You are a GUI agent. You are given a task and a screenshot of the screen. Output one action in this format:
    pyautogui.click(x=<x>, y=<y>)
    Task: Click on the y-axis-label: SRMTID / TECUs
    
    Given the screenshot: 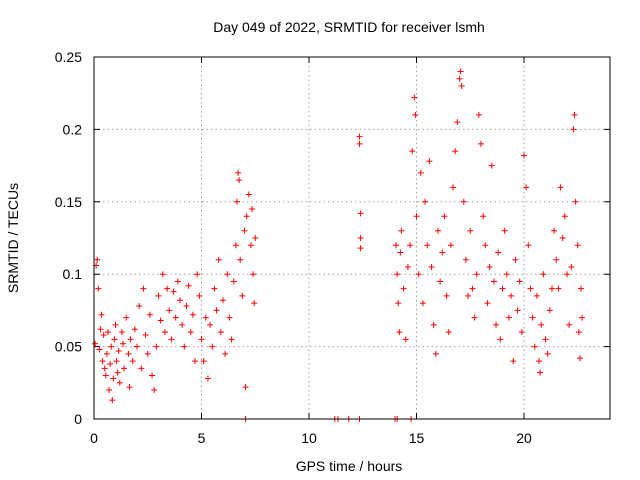 What is the action you would take?
    pyautogui.click(x=13, y=238)
    